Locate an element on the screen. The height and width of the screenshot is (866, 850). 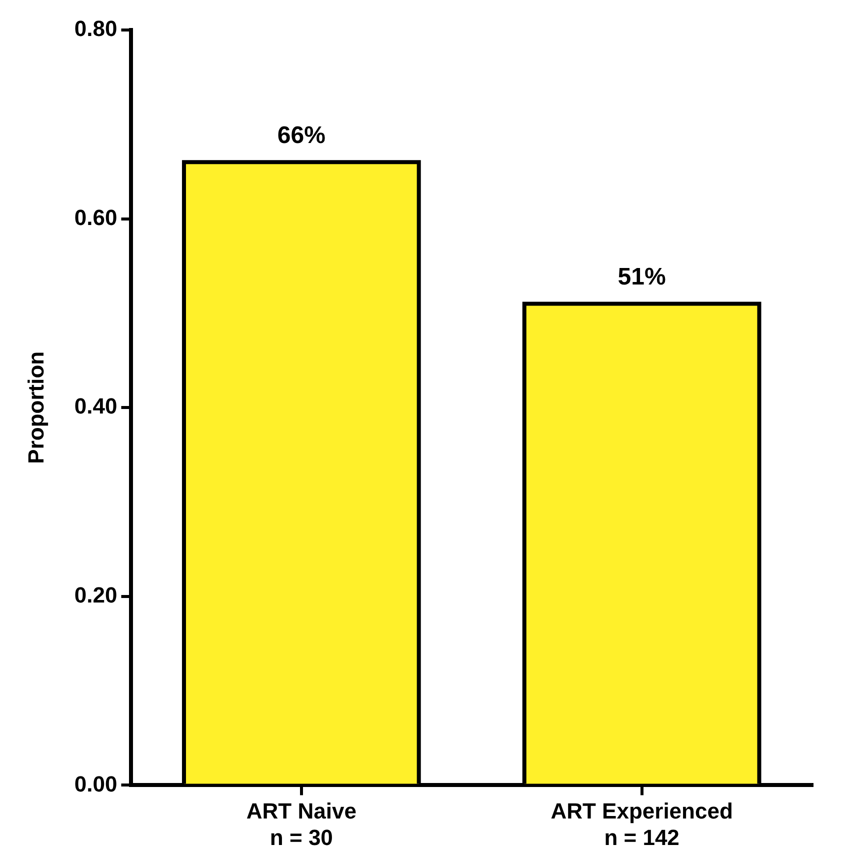
data-label: 66% is located at coordinates (301, 135).